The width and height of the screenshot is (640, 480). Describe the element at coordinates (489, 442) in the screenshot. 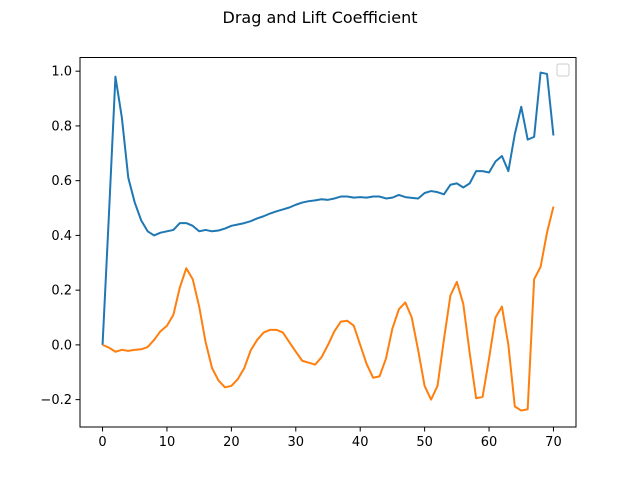

I see `x-tick-label-60: 60` at that location.